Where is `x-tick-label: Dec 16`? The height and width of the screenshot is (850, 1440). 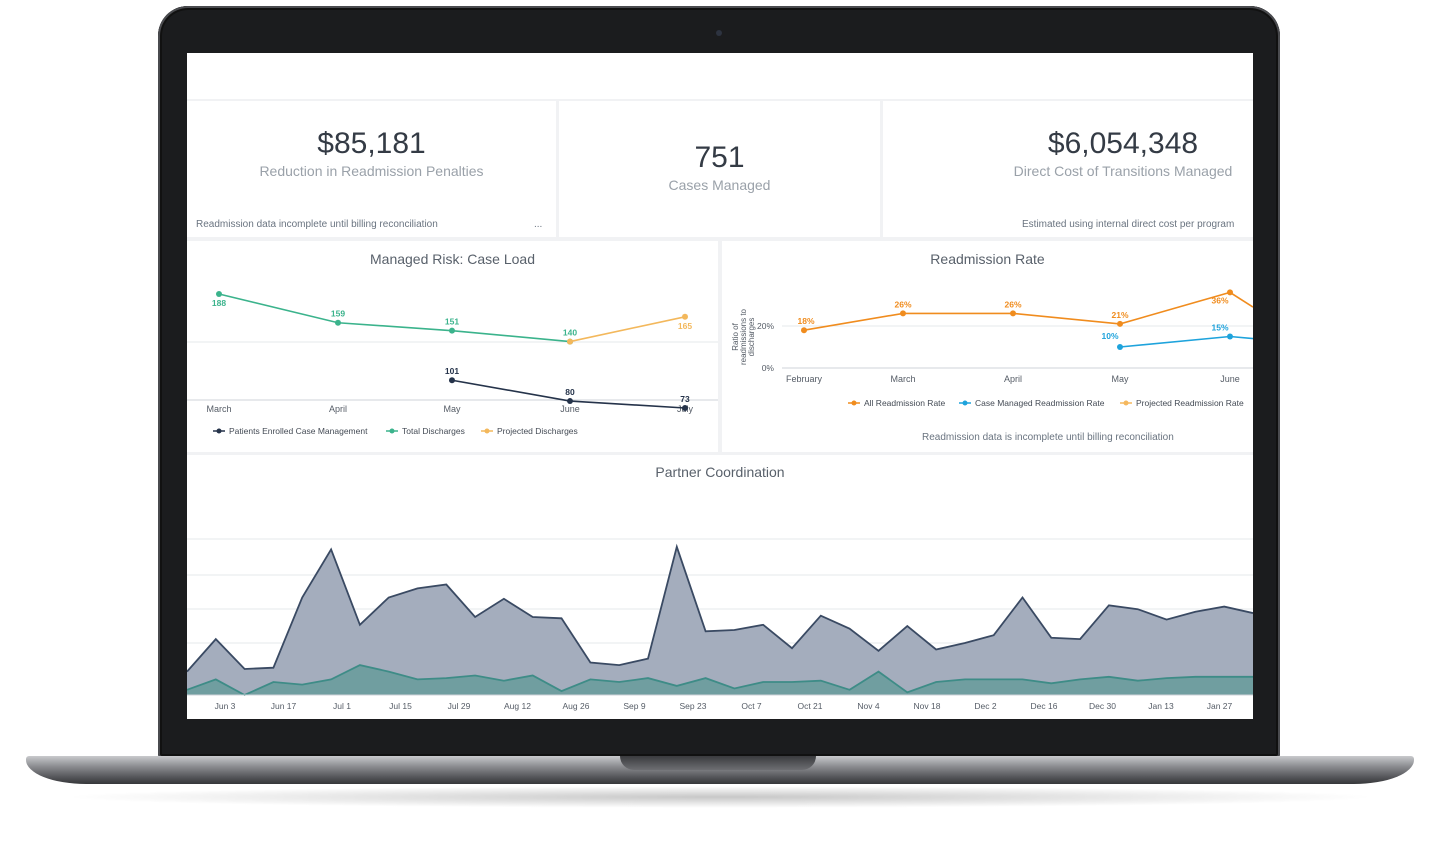 x-tick-label: Dec 16 is located at coordinates (1044, 706).